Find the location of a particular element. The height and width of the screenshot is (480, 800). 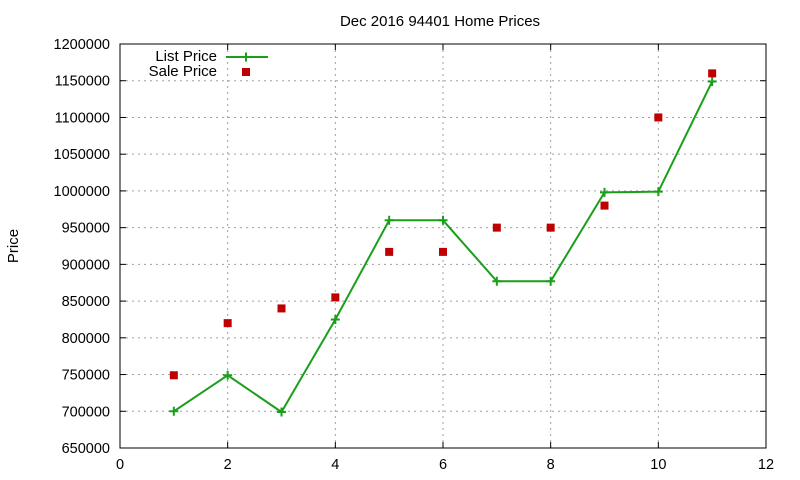

legend: List Price Sale Price is located at coordinates (208, 64).